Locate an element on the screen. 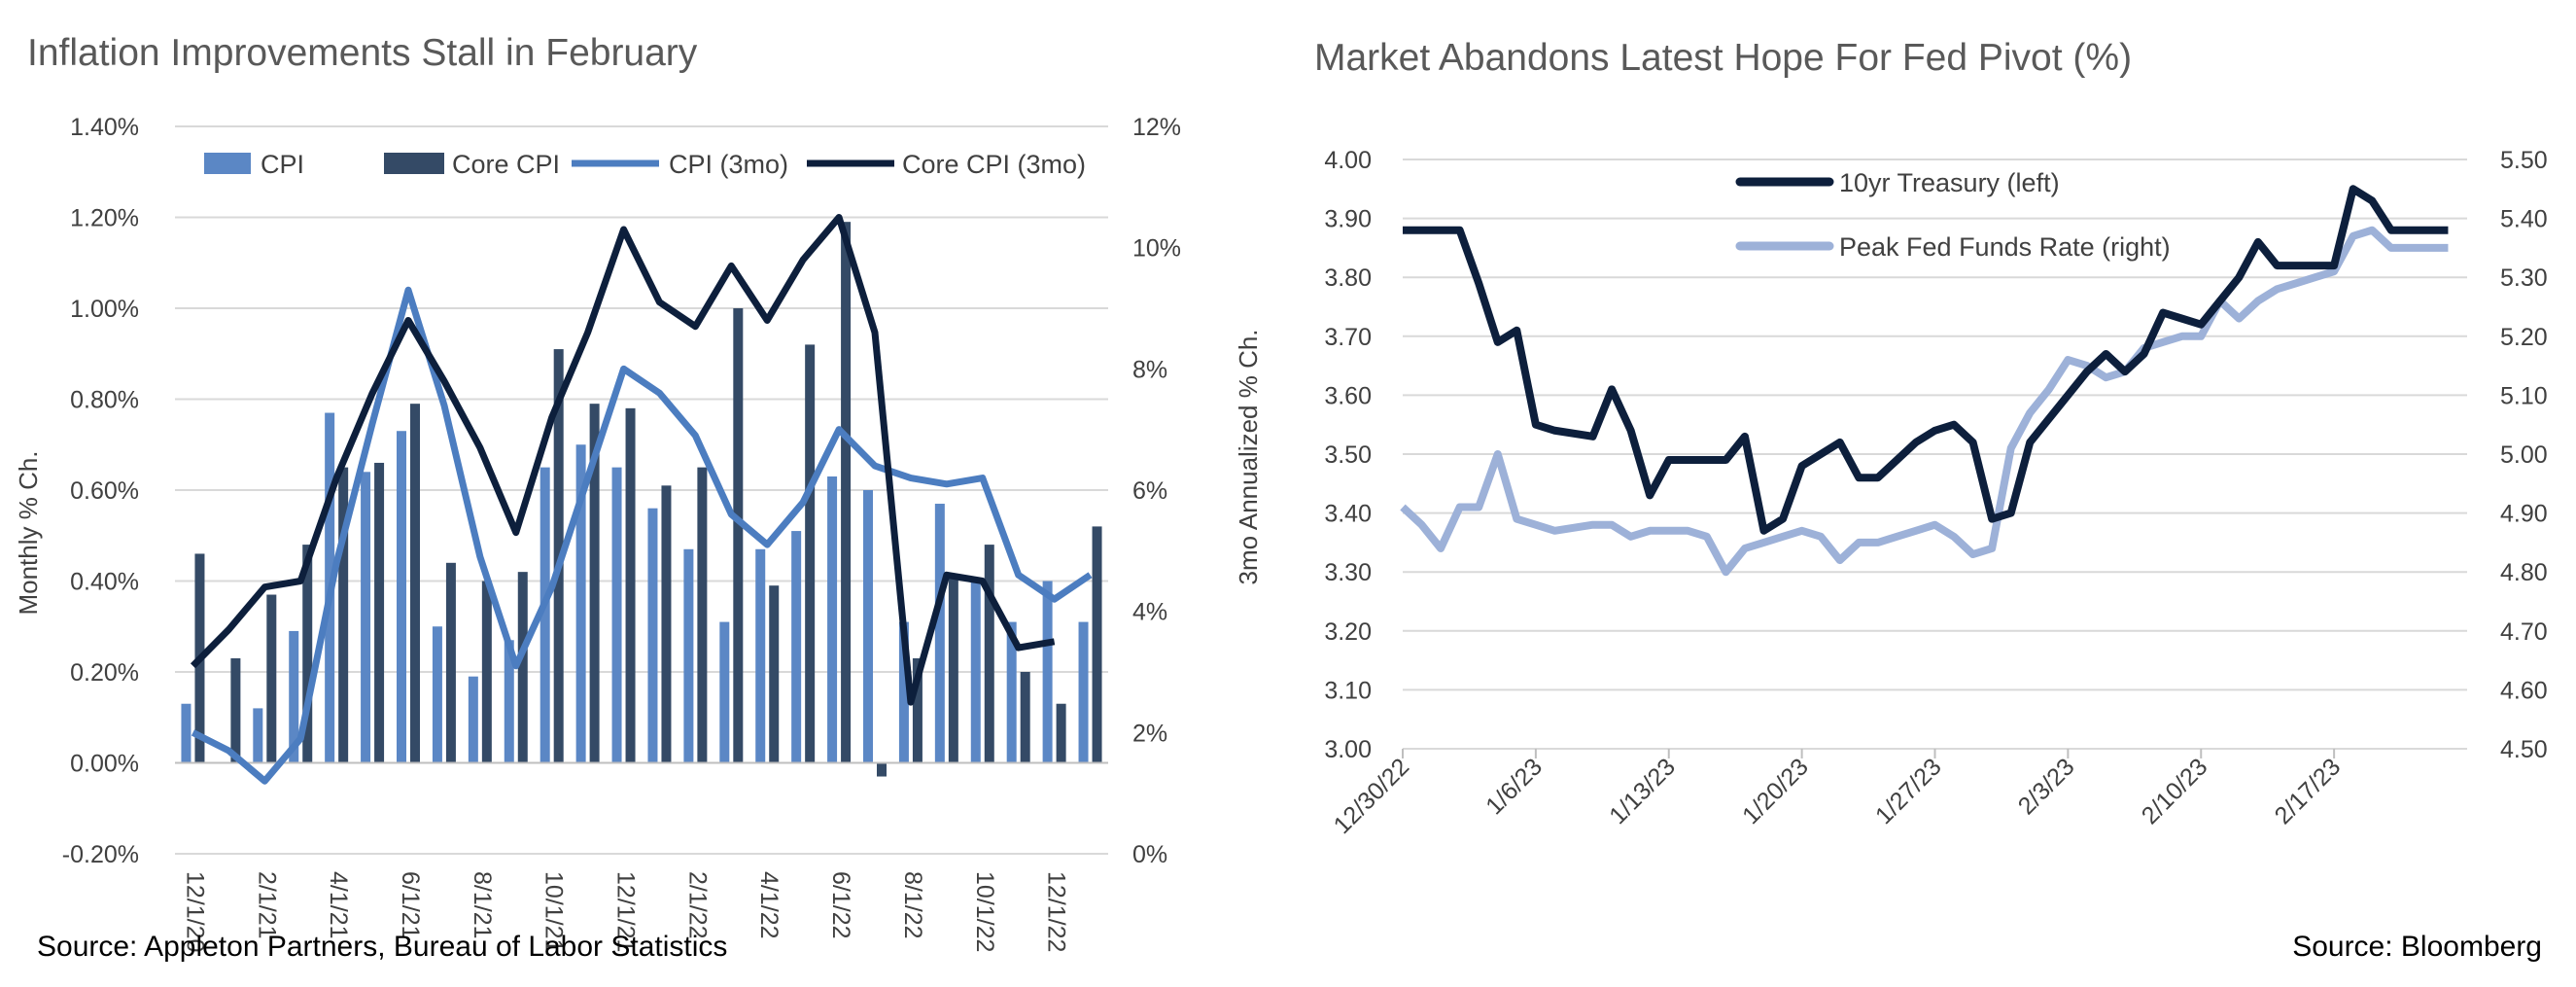  chart2-right-tick-label: 5.30 is located at coordinates (2524, 278).